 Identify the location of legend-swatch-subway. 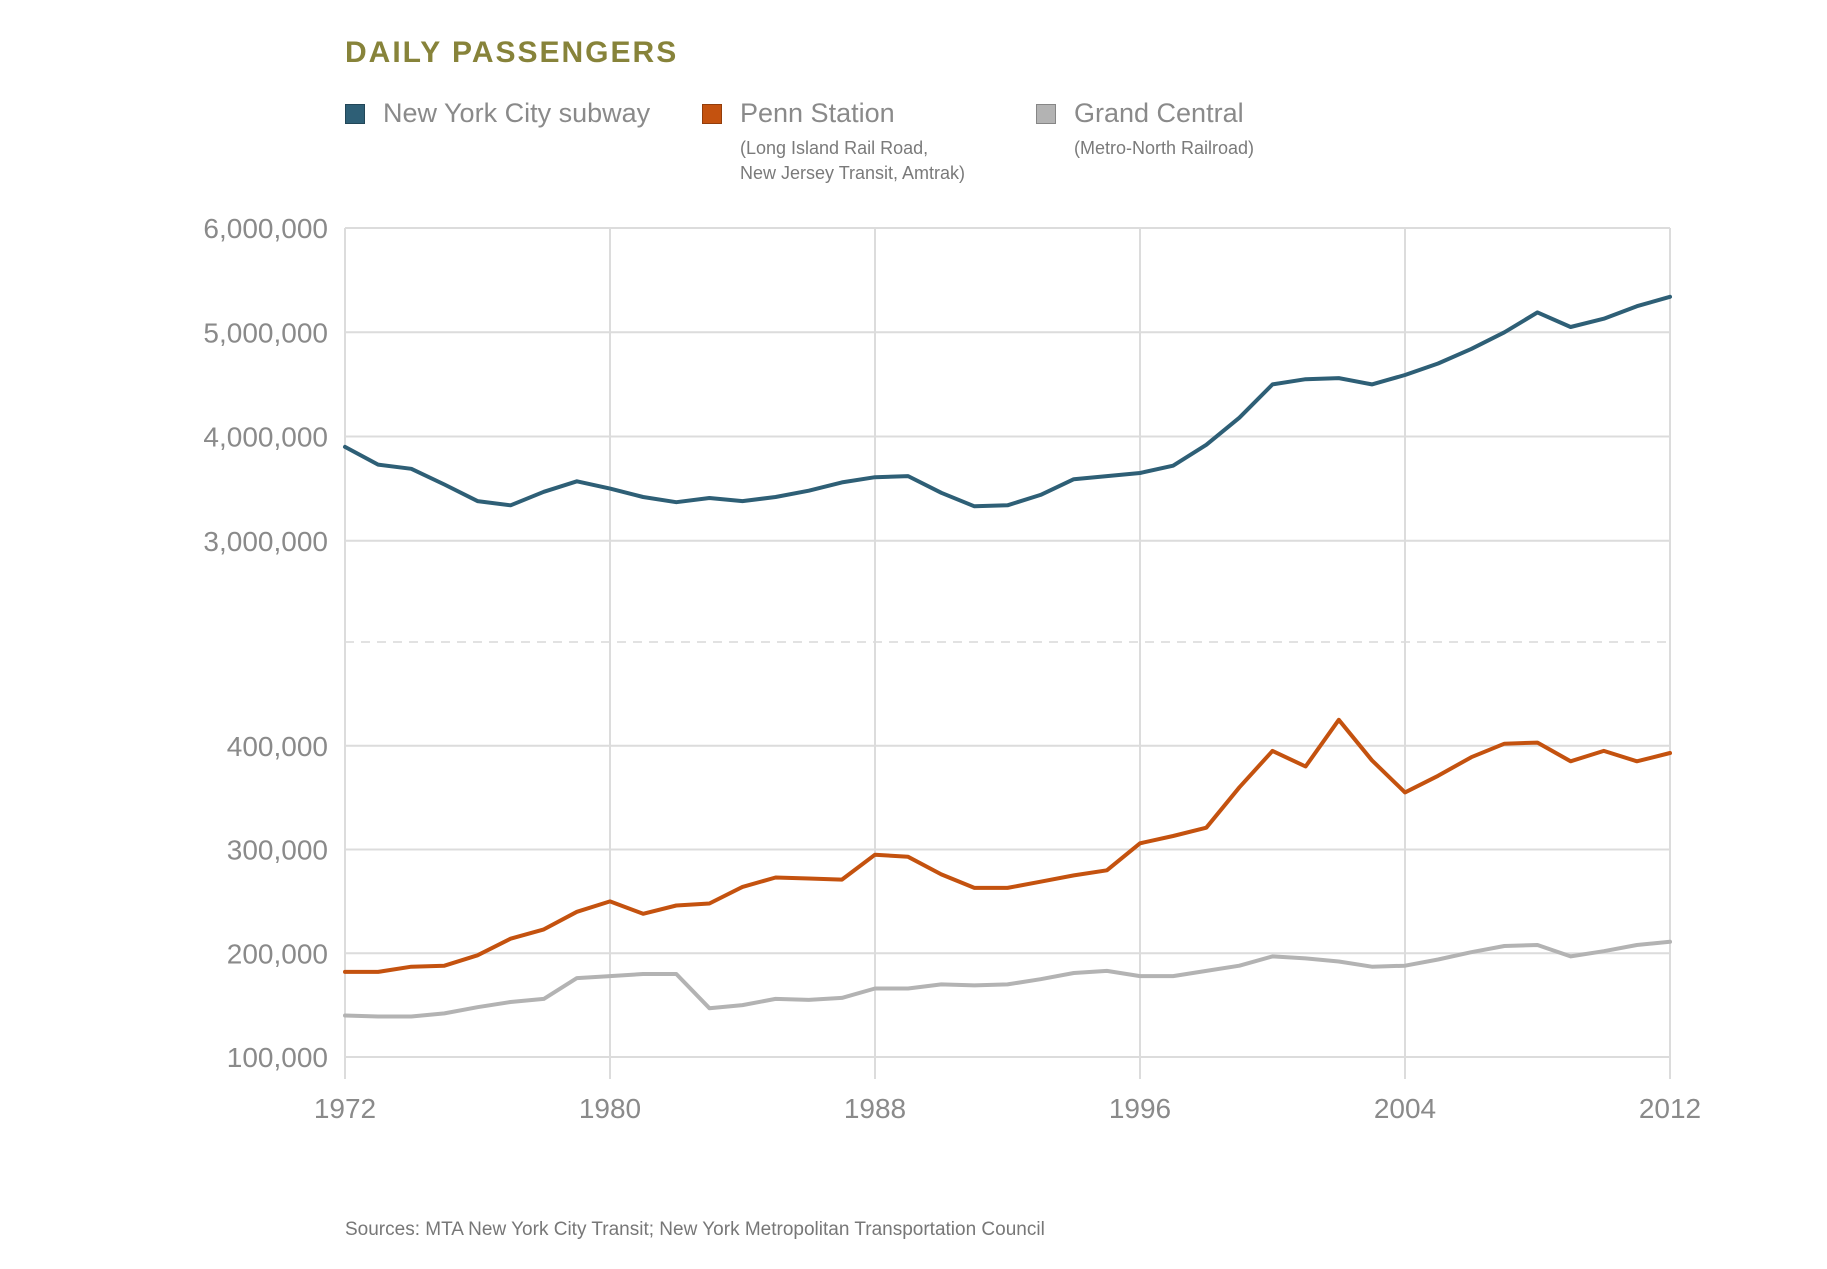
(355, 114).